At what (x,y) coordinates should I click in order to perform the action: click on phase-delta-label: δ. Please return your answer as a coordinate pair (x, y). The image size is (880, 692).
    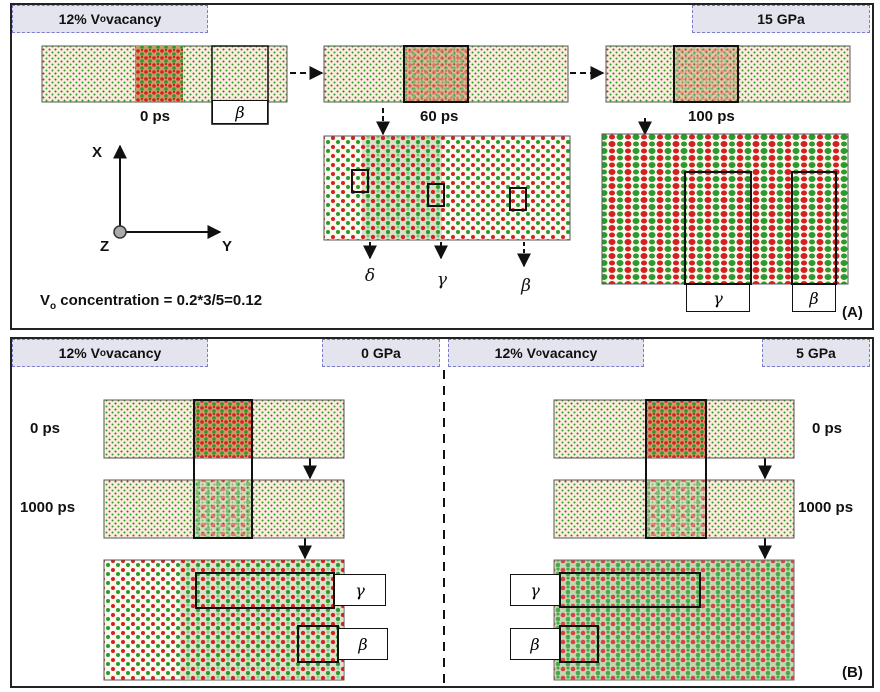
    Looking at the image, I should click on (370, 276).